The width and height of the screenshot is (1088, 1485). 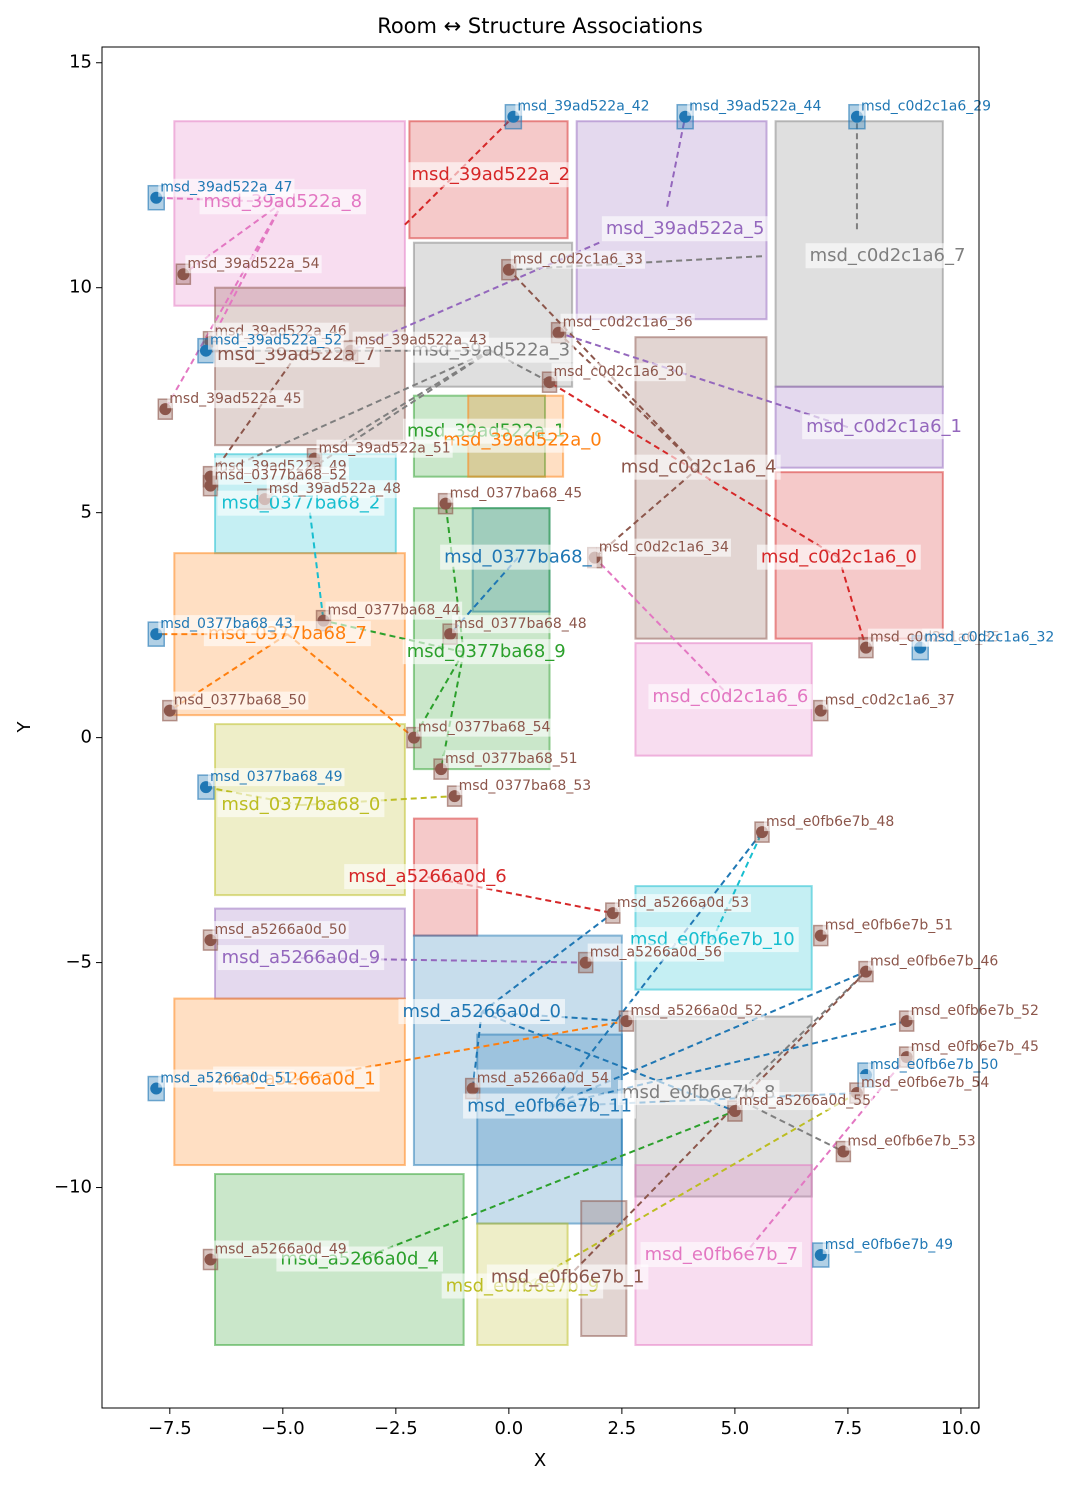 I want to click on structure-label-msd-a5266a0d-53: msd_a5266a0d_53, so click(x=683, y=903).